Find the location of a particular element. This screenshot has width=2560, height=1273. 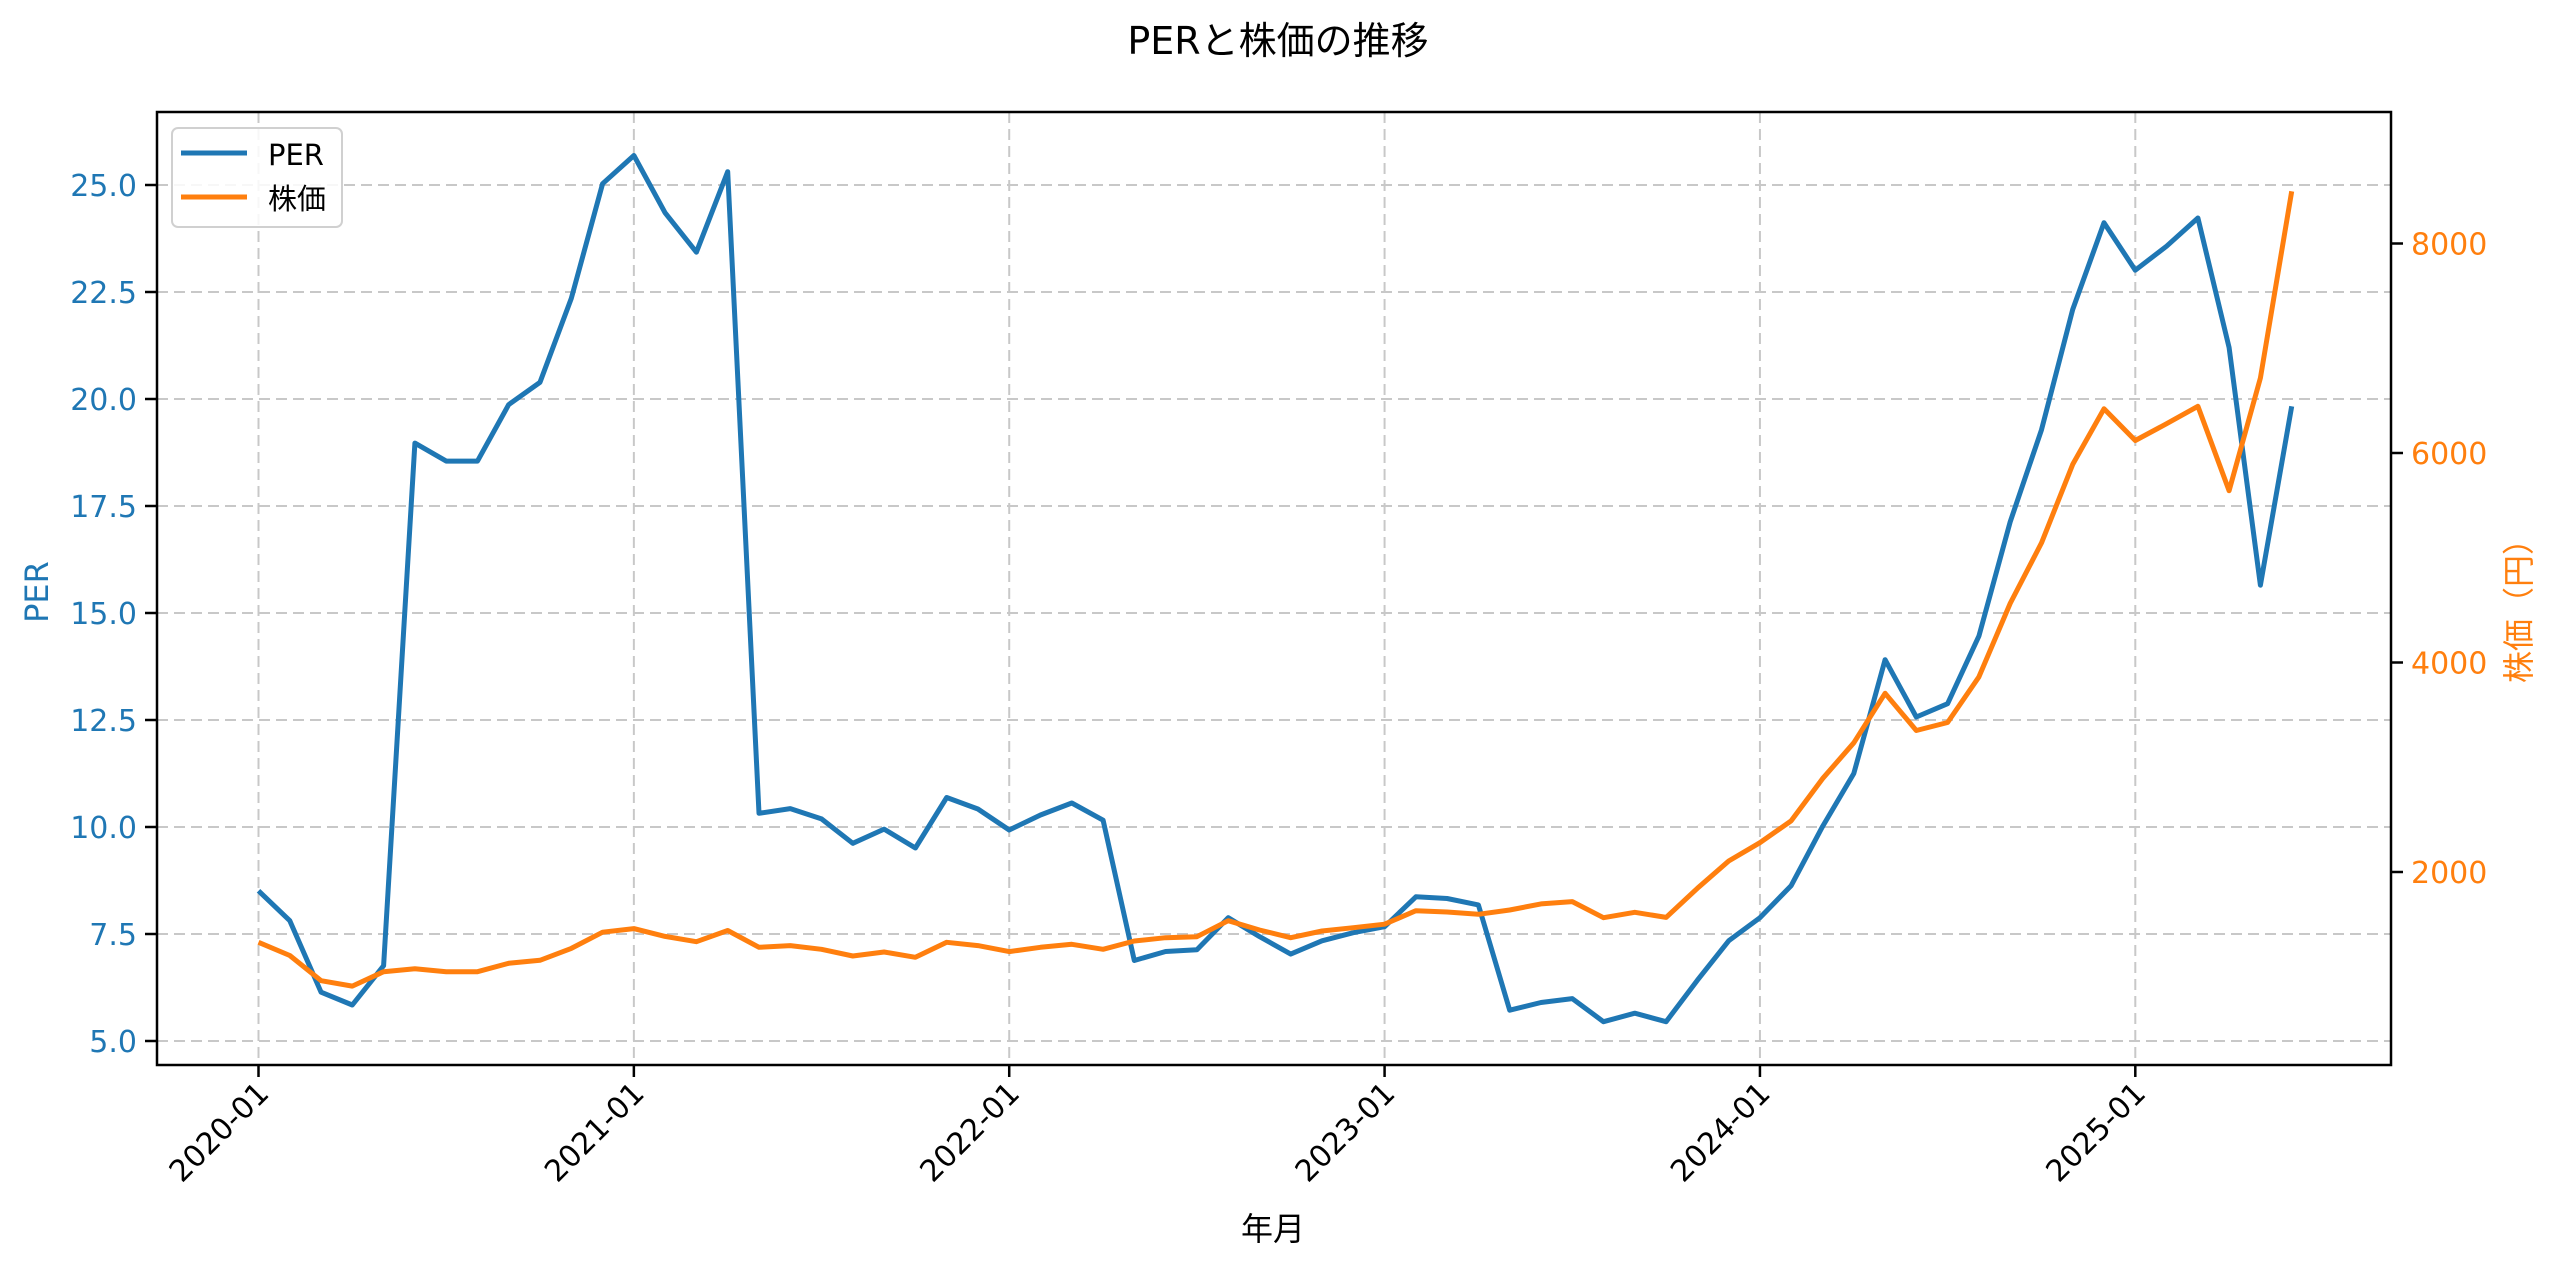

y-axis-right-label: 株価（円） is located at coordinates (2519, 603).